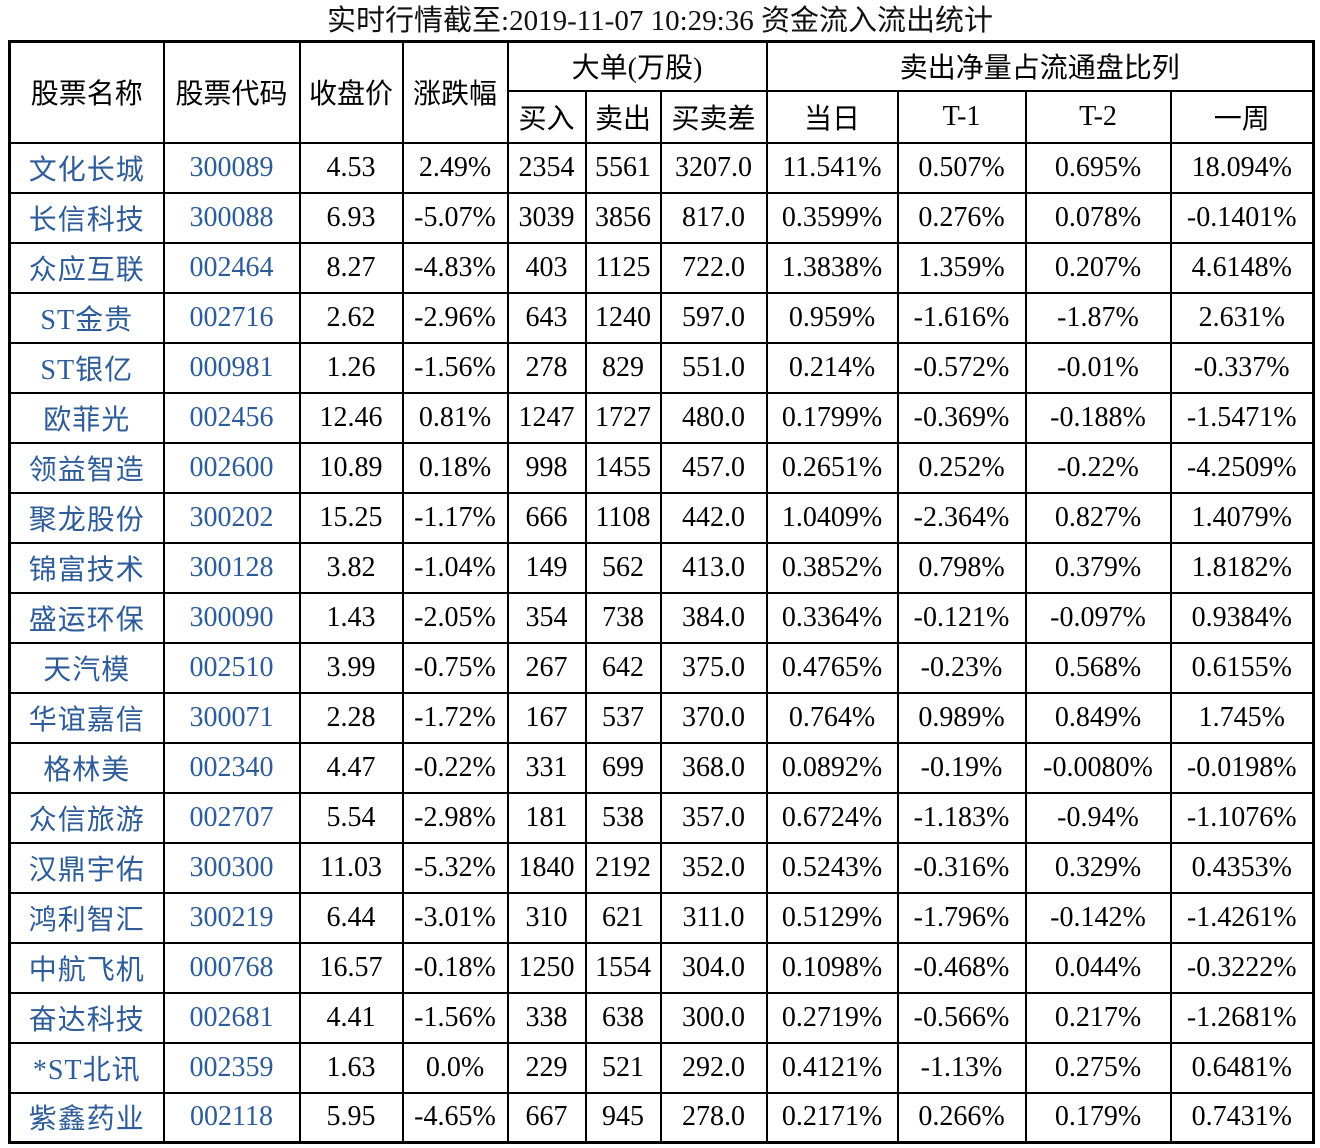 The image size is (1320, 1148). I want to click on buy-cell: 643, so click(546, 317).